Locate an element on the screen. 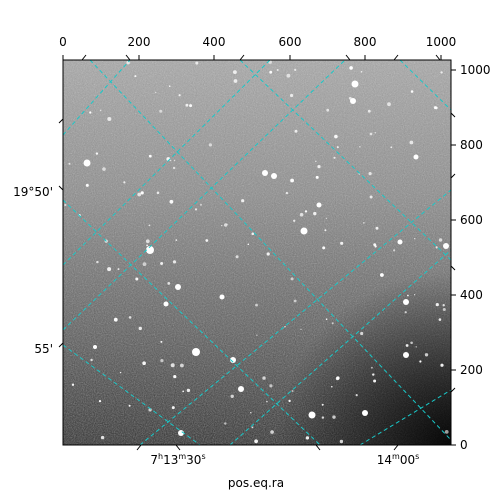  ra-tick-label: 14m00s is located at coordinates (398, 459).